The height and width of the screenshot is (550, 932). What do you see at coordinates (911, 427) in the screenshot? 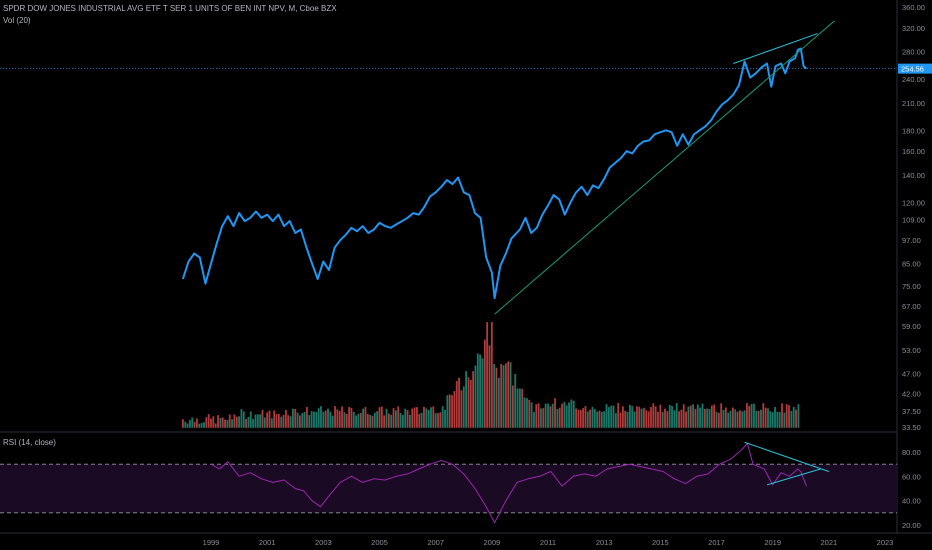
I see `volume-axis-tick: 33.50` at bounding box center [911, 427].